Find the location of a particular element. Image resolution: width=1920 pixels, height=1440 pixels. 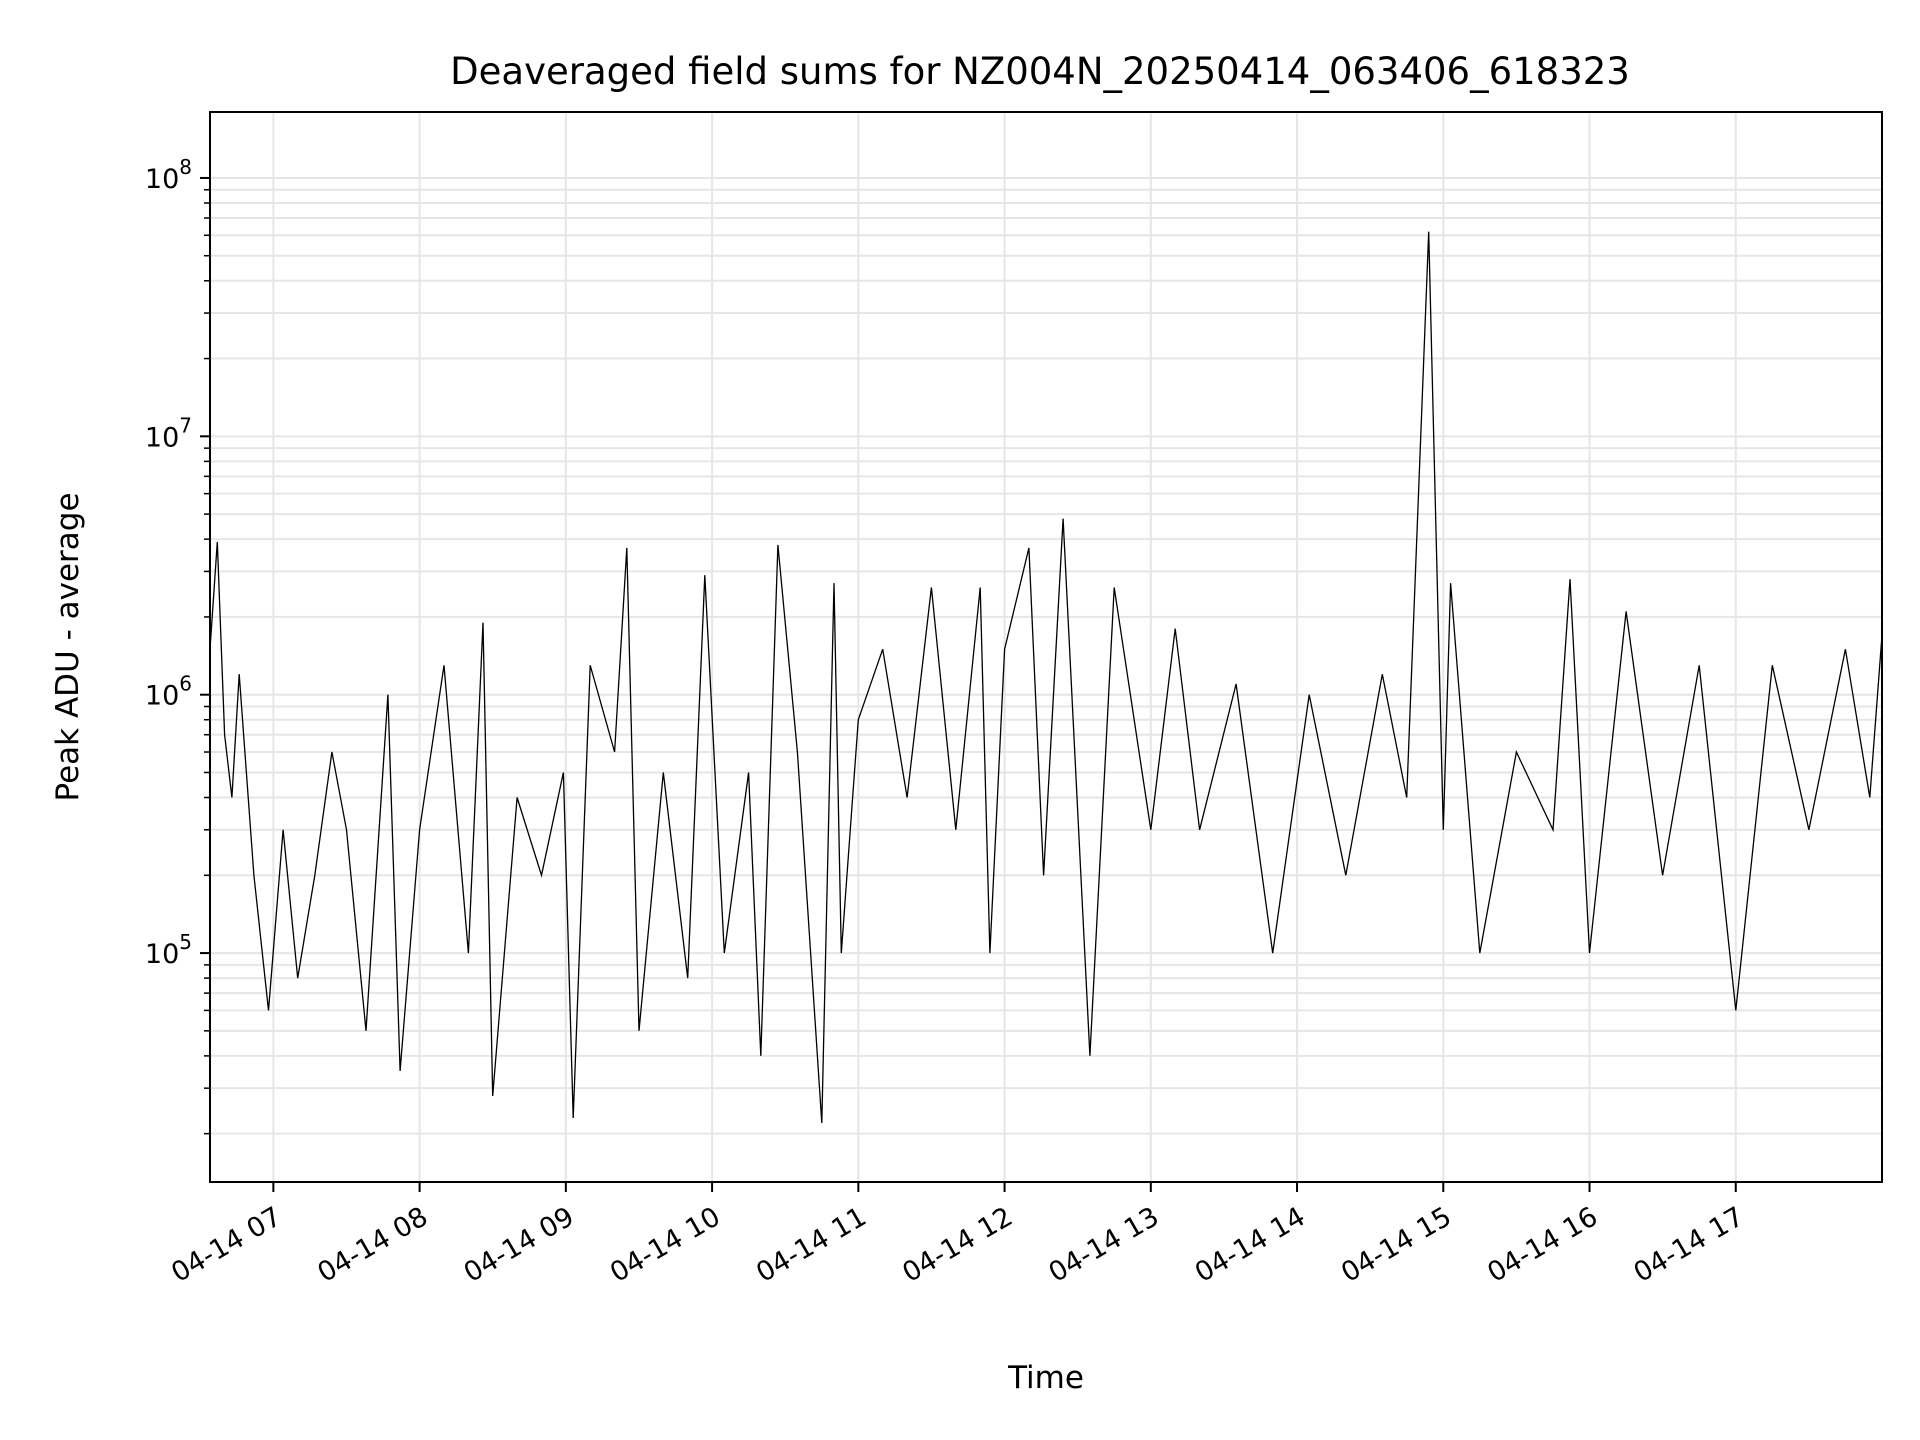

y-tick-label: 10⁷ is located at coordinates (168, 433).